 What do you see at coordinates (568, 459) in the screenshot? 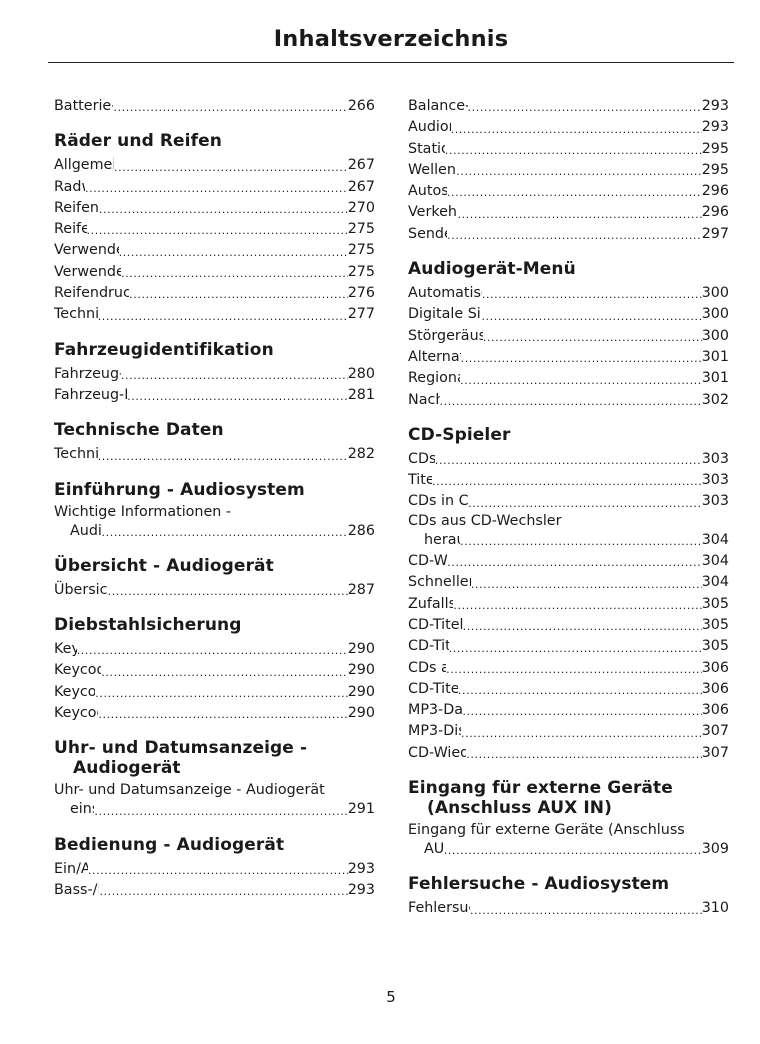
I see `toc-entry: CDs laden 303` at bounding box center [568, 459].